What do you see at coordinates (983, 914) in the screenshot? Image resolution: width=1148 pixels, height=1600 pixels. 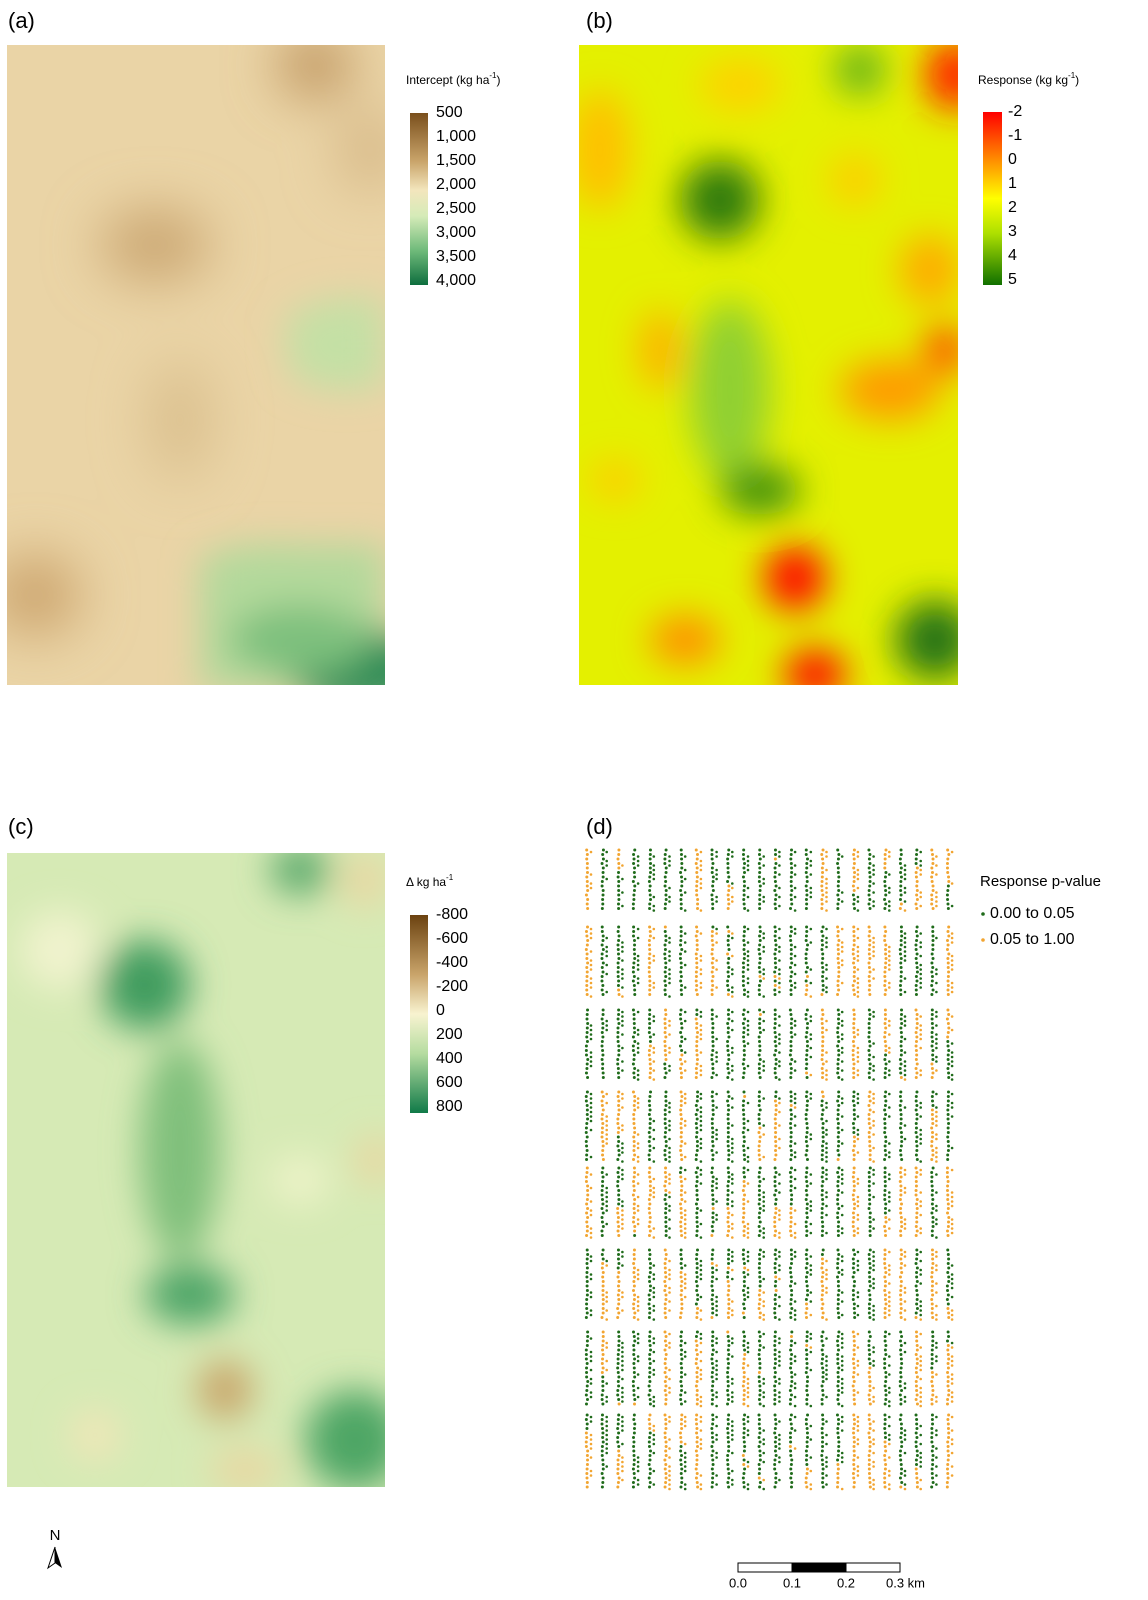 I see `legend-marker` at bounding box center [983, 914].